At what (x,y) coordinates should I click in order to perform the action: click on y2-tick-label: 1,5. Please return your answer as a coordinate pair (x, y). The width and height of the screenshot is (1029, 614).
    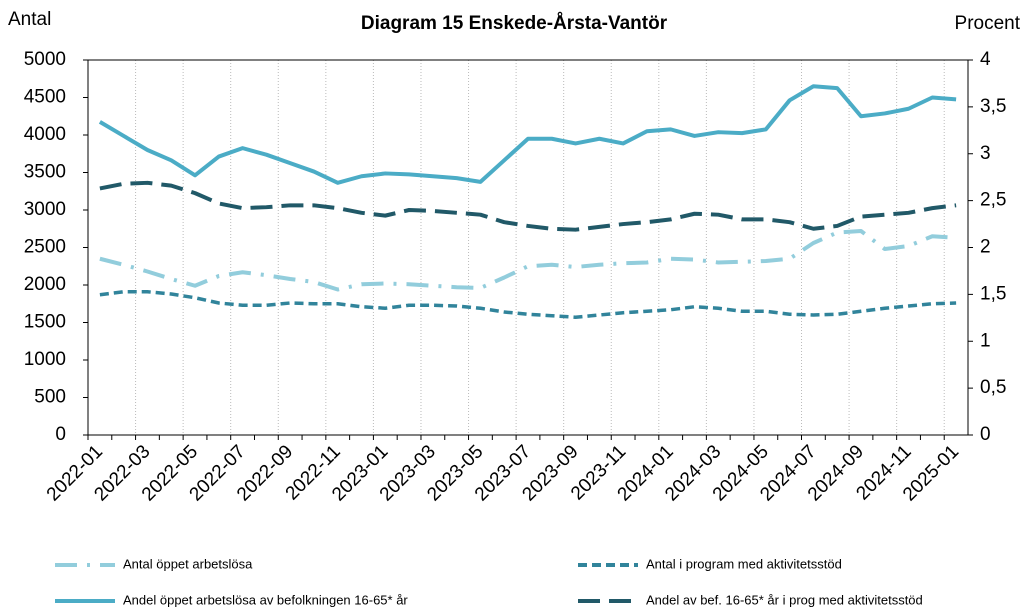
    Looking at the image, I should click on (993, 293).